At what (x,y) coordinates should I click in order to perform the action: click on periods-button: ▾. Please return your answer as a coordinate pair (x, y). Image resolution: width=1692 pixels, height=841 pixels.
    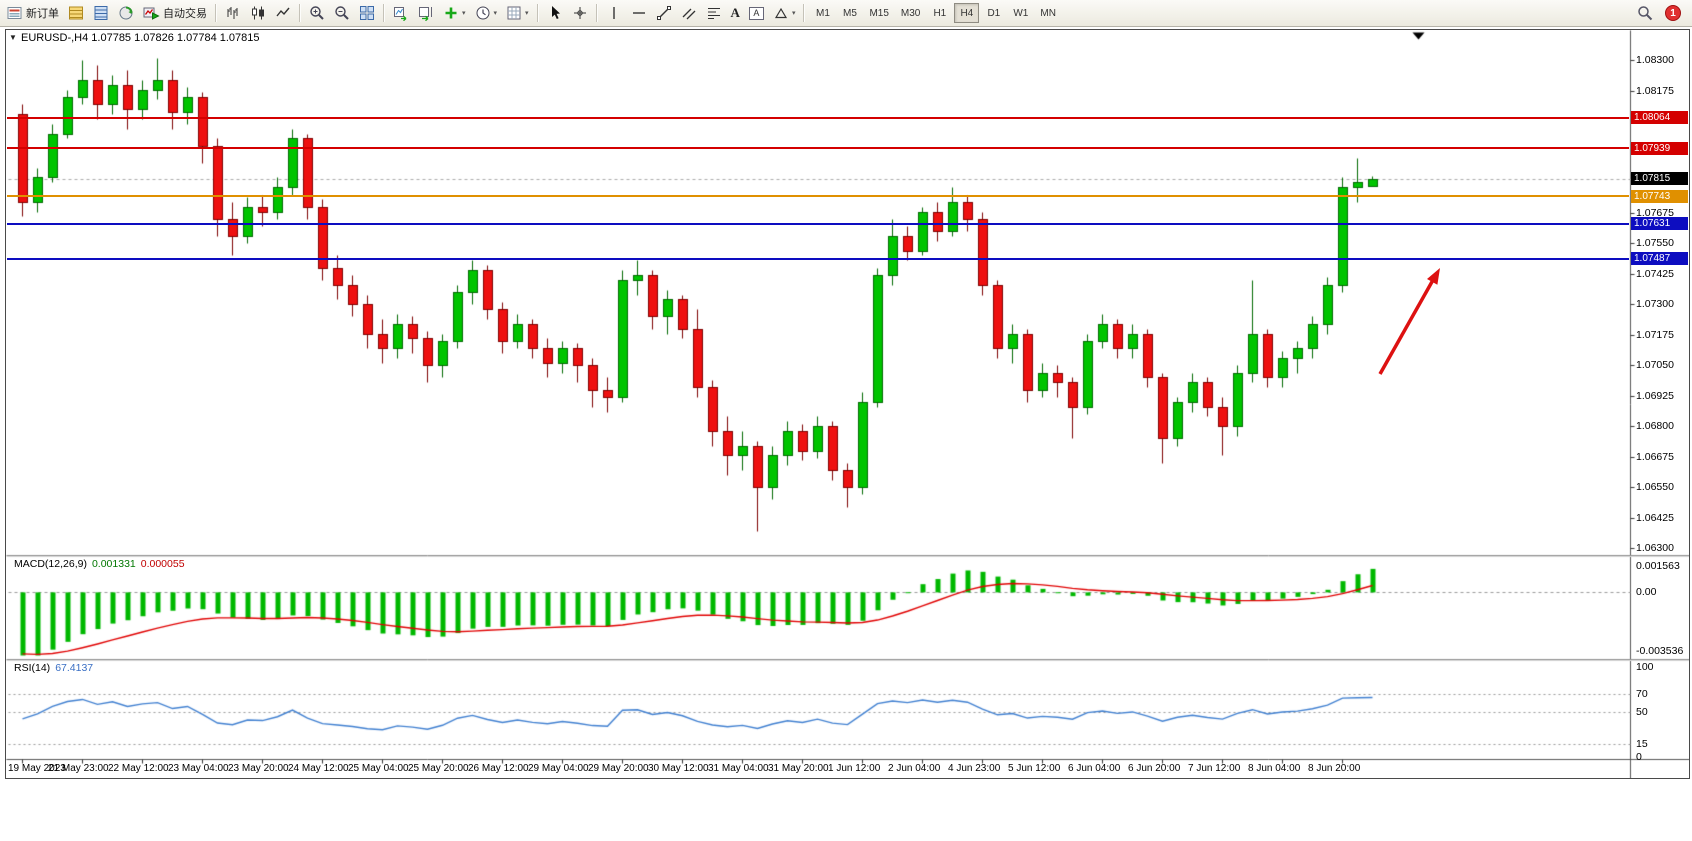
    Looking at the image, I should click on (486, 13).